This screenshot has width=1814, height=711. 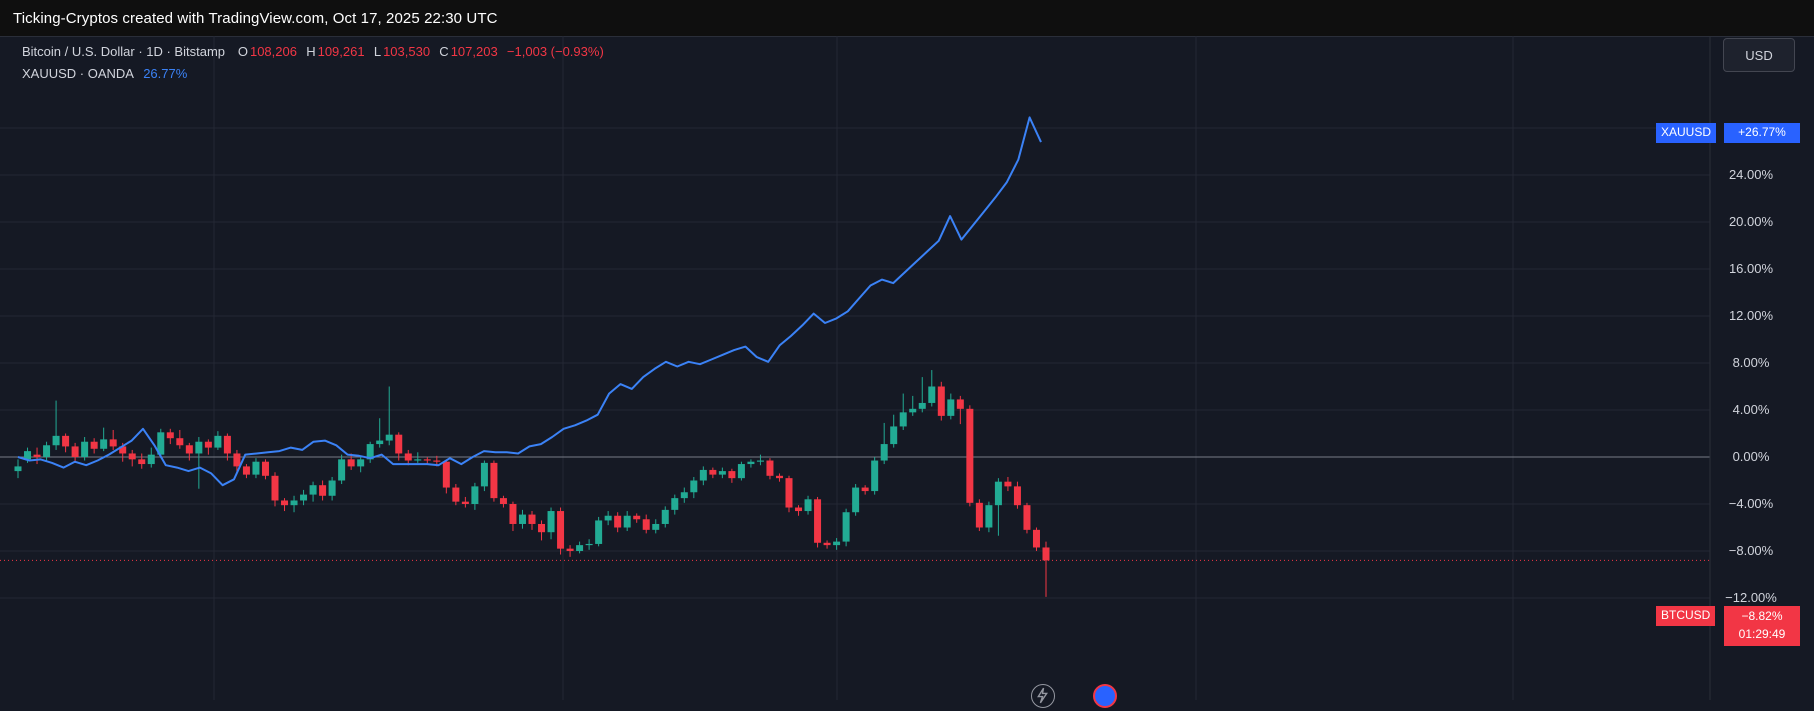 What do you see at coordinates (1751, 409) in the screenshot?
I see `y-tick-label: 4.00%` at bounding box center [1751, 409].